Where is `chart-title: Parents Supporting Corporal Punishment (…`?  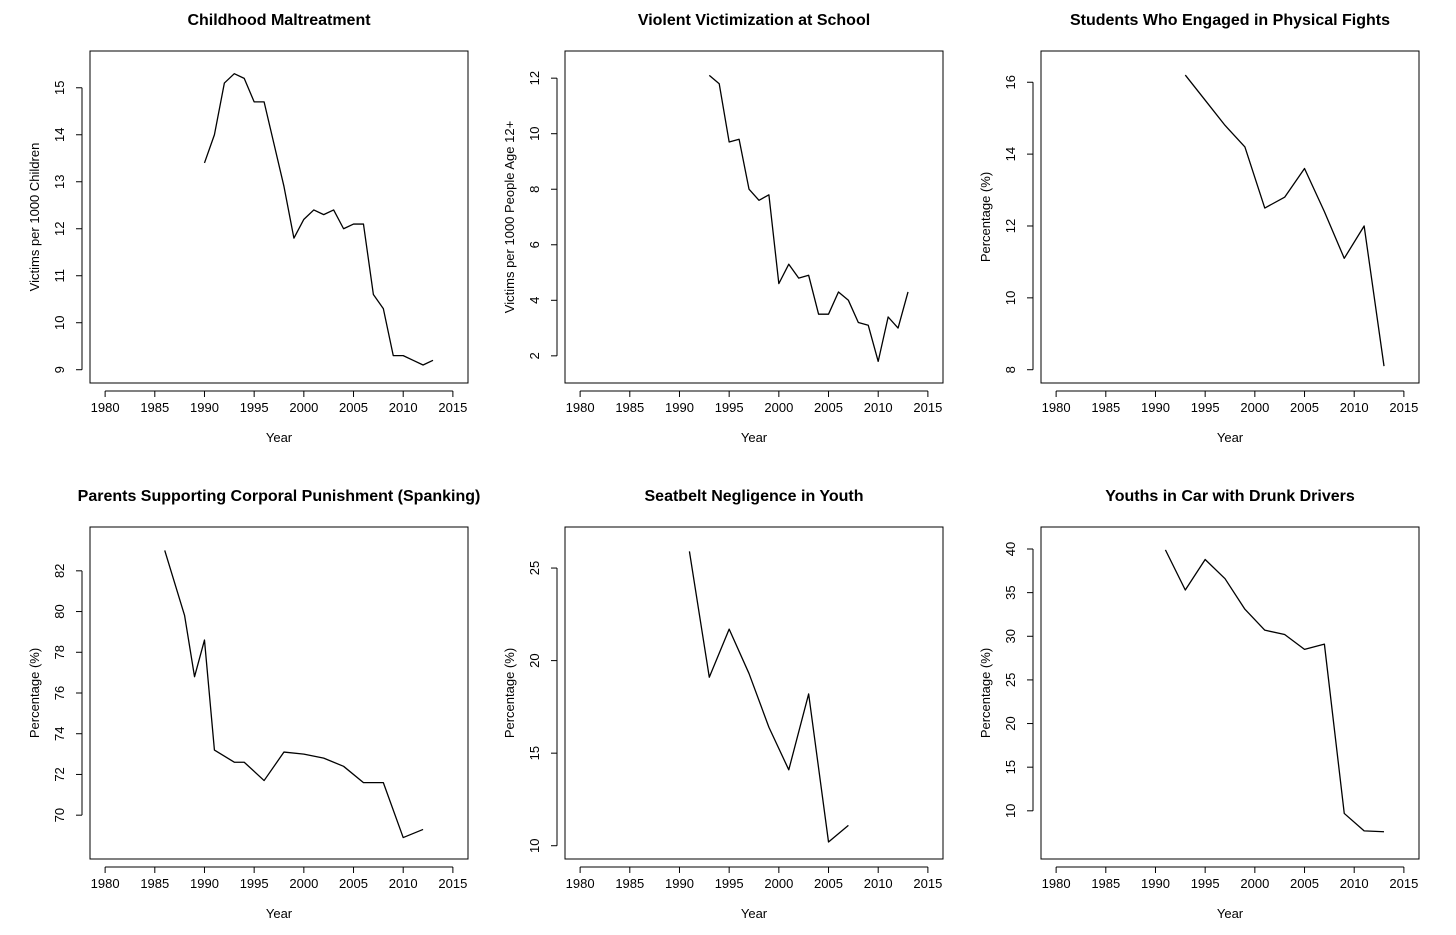
chart-title: Parents Supporting Corporal Punishment (… is located at coordinates (279, 496).